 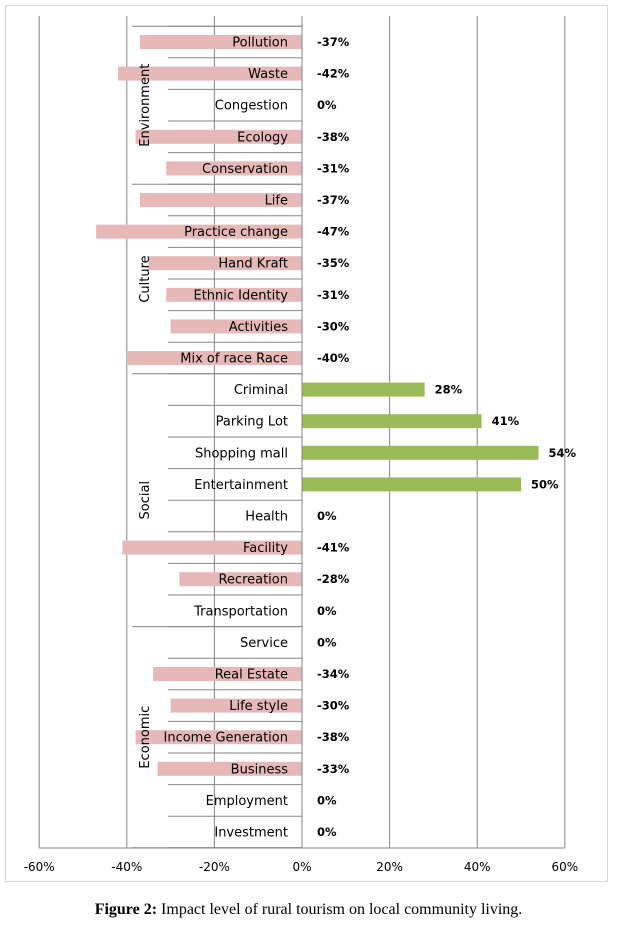 I want to click on value-label-5: -37%, so click(x=333, y=200).